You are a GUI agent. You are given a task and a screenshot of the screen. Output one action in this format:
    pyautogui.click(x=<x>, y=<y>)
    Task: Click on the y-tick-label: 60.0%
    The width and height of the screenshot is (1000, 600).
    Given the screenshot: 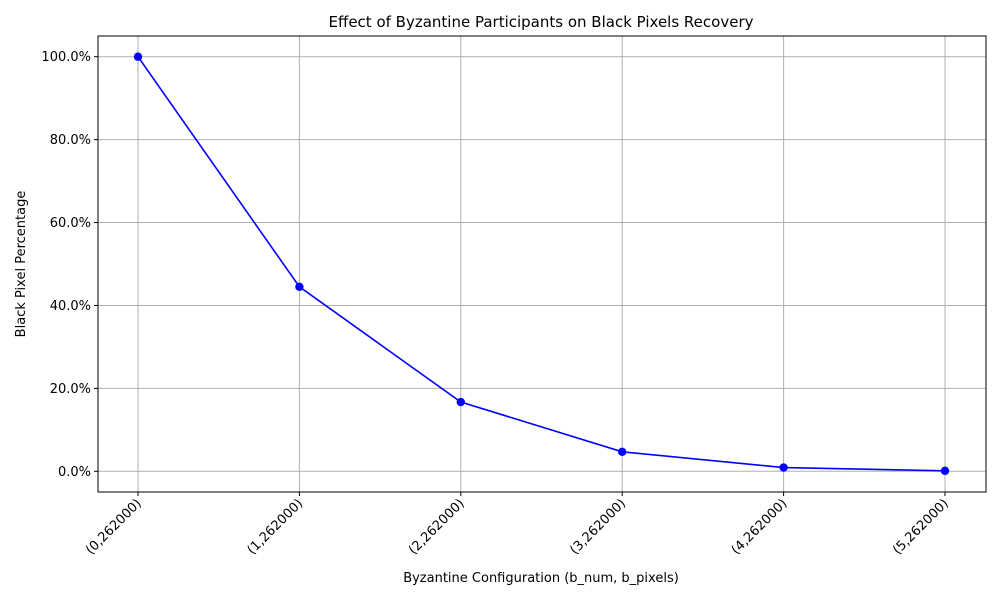 What is the action you would take?
    pyautogui.click(x=70, y=223)
    